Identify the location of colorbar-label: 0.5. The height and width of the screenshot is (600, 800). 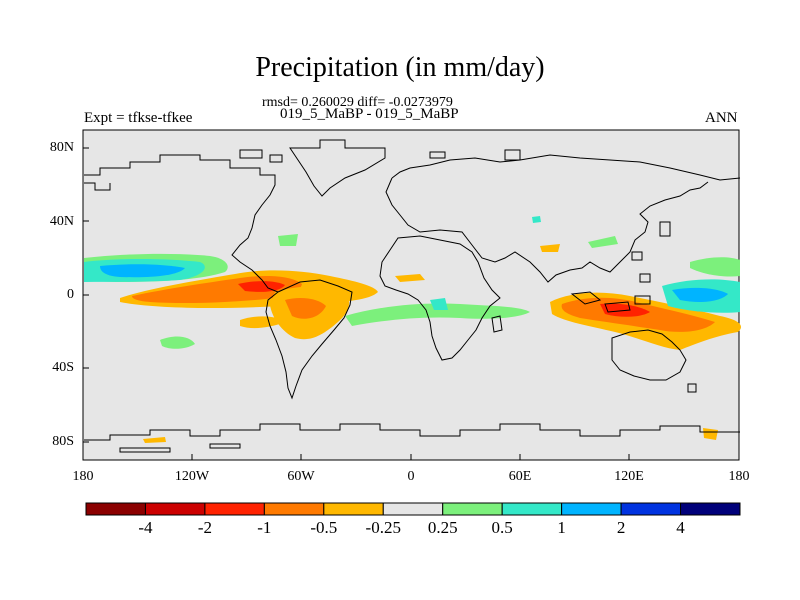
(502, 527).